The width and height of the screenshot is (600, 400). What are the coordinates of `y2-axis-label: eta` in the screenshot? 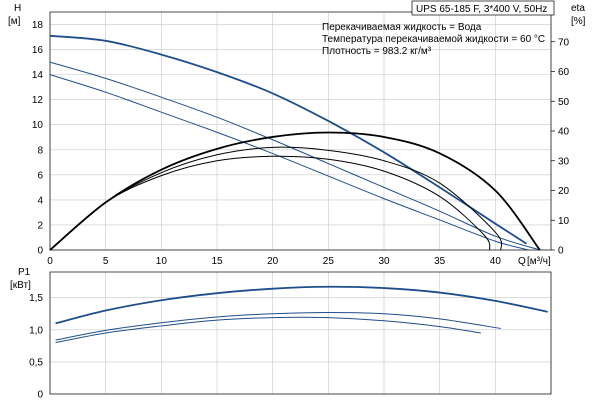 It's located at (578, 8).